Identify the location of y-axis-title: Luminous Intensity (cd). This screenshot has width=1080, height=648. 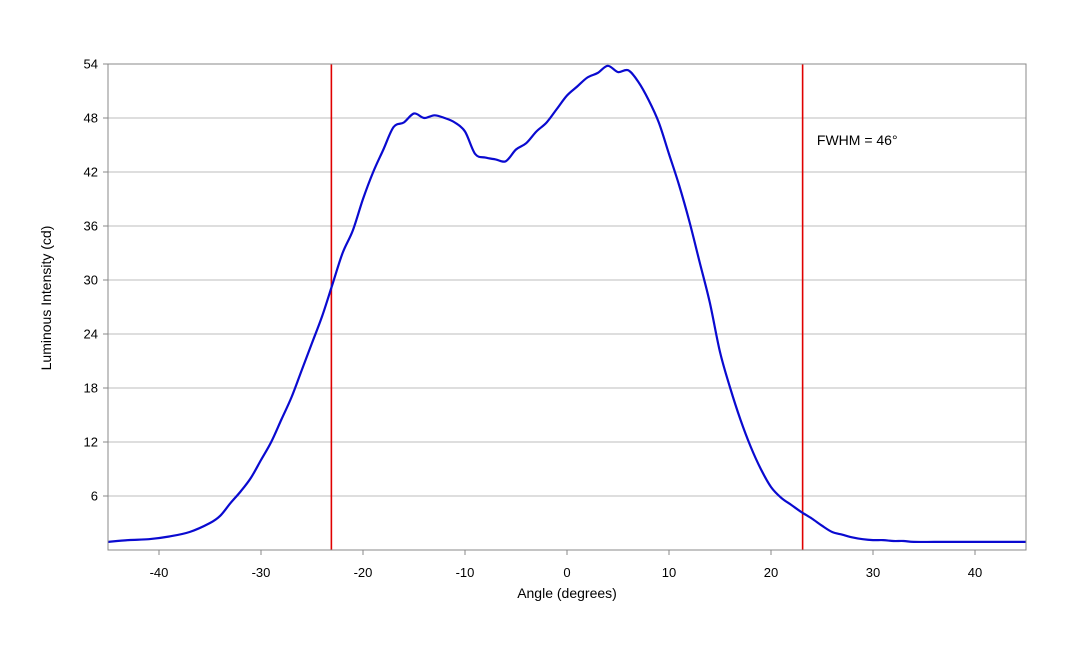
(46, 298).